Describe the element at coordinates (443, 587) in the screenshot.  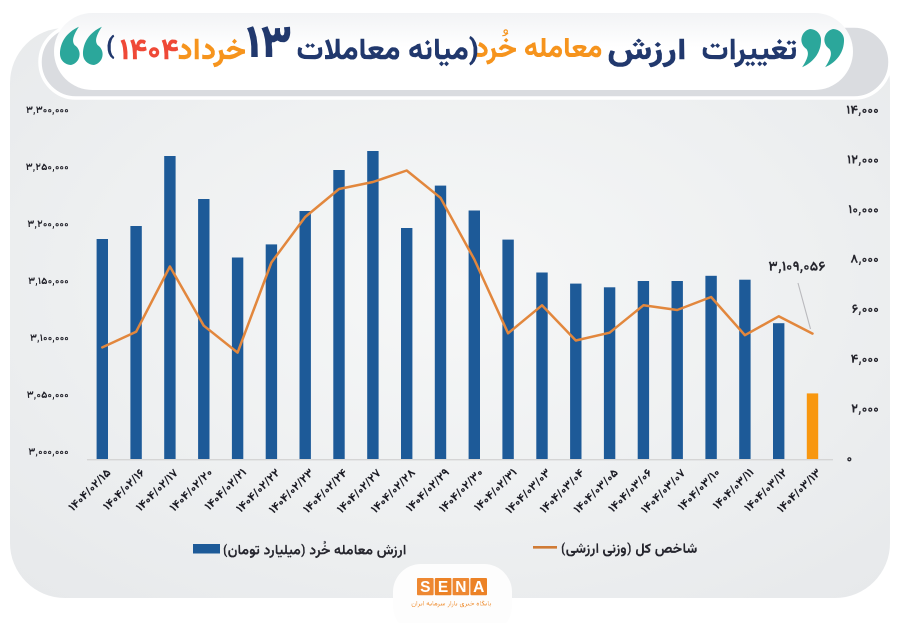
I see `svg-text: E` at that location.